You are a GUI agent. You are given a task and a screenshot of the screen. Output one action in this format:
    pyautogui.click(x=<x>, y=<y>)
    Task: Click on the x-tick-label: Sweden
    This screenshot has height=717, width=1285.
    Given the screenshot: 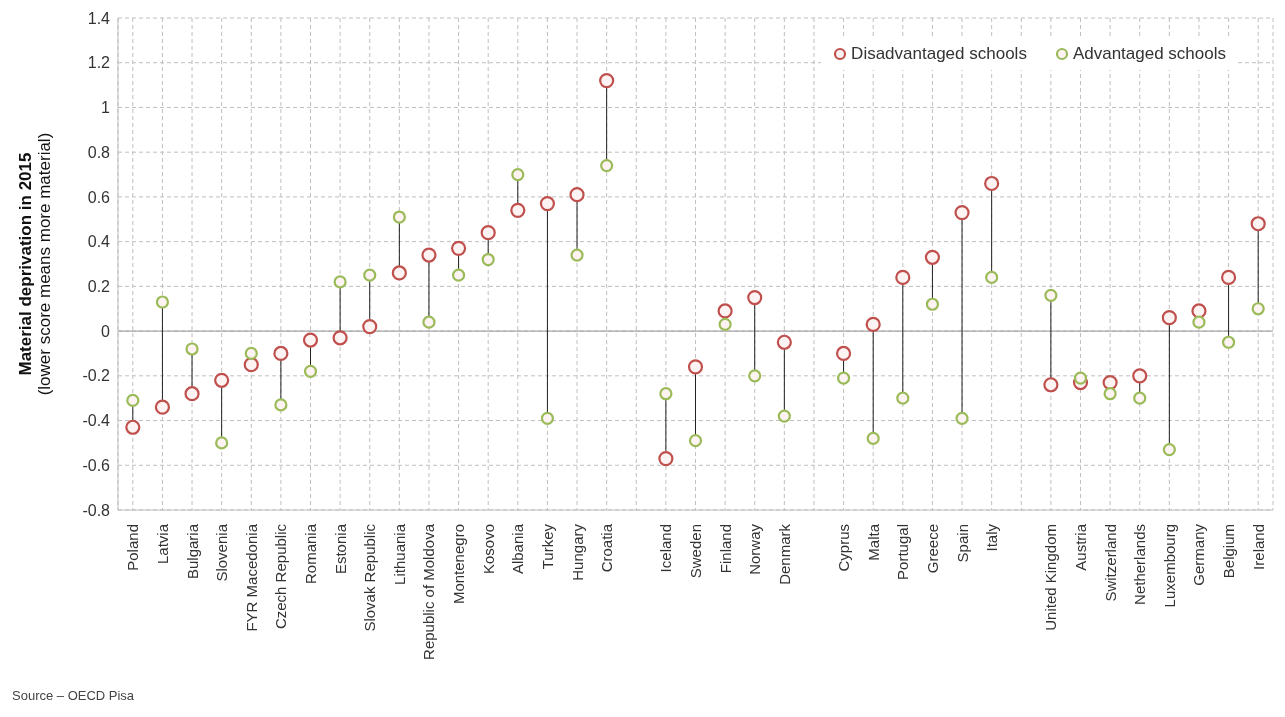 What is the action you would take?
    pyautogui.click(x=695, y=551)
    